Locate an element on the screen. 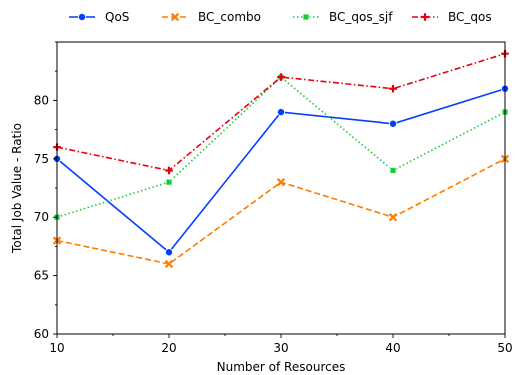 The width and height of the screenshot is (516, 375). x-axis: 10 20 30 40 50 is located at coordinates (281, 344).